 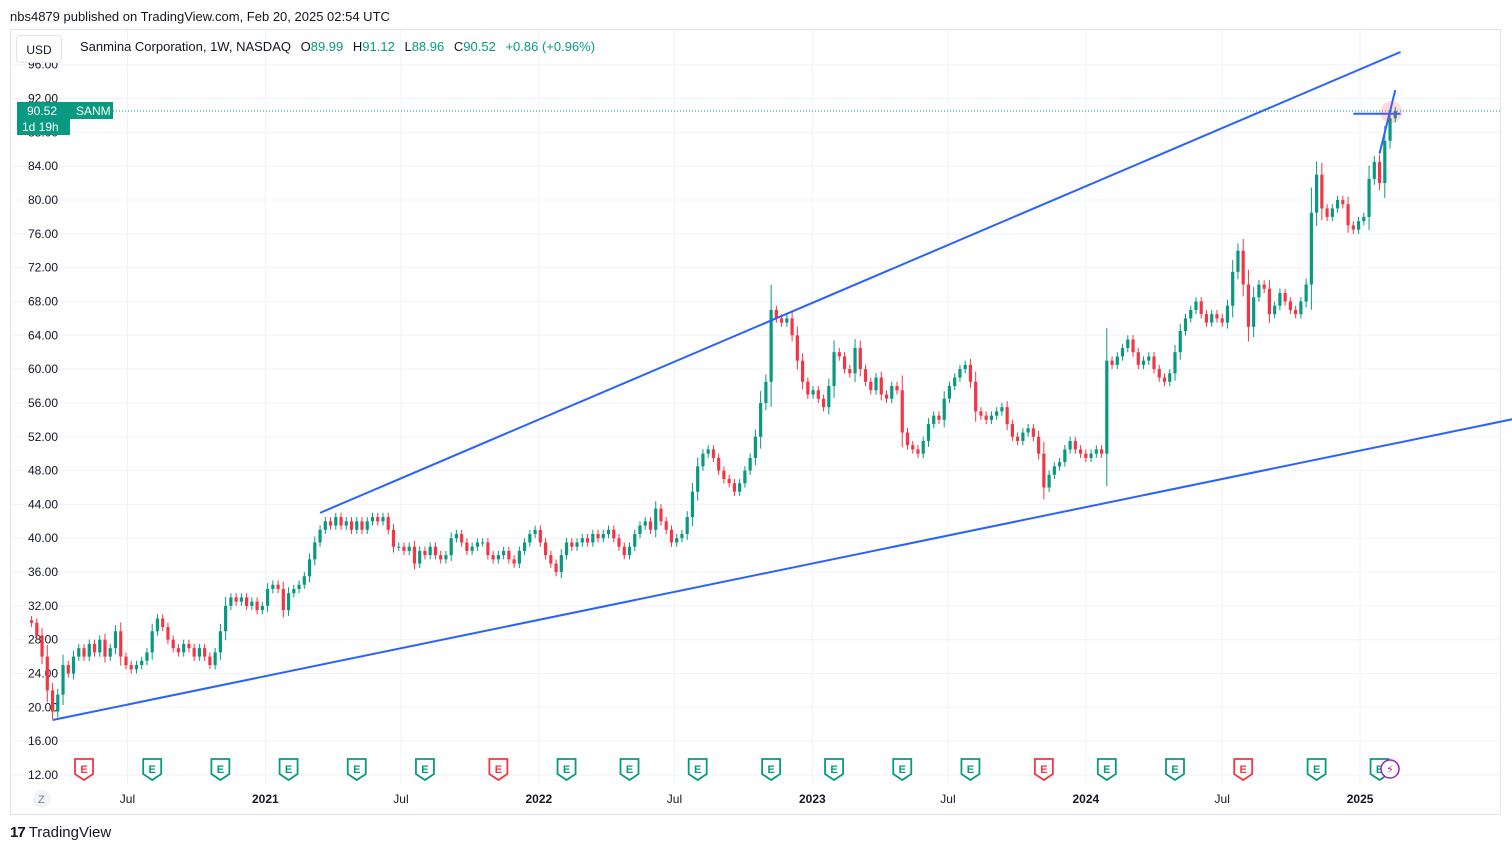 What do you see at coordinates (65, 118) in the screenshot?
I see `price-badge: 90.52 SANM 1d 19h` at bounding box center [65, 118].